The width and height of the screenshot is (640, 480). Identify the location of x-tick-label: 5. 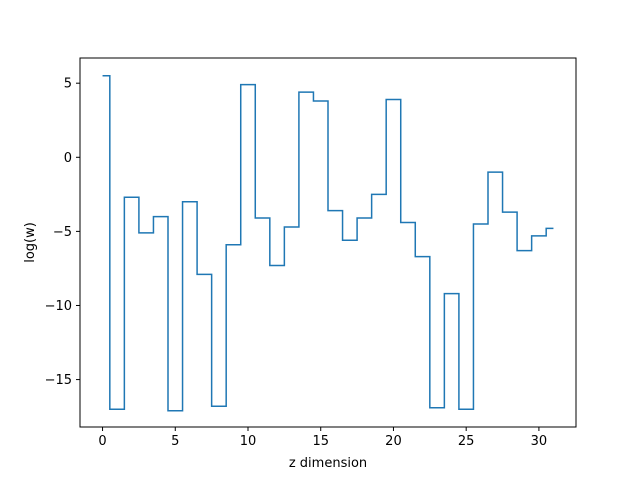
(175, 441).